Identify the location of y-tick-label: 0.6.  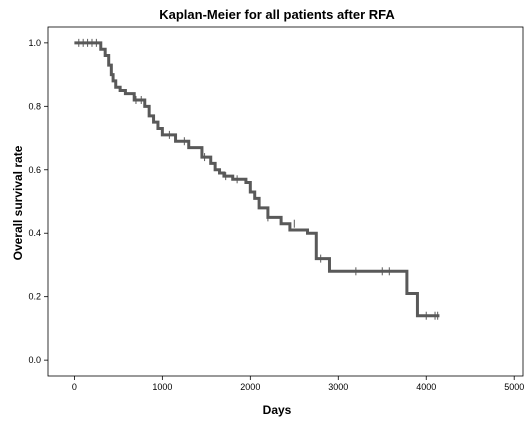
(34, 170).